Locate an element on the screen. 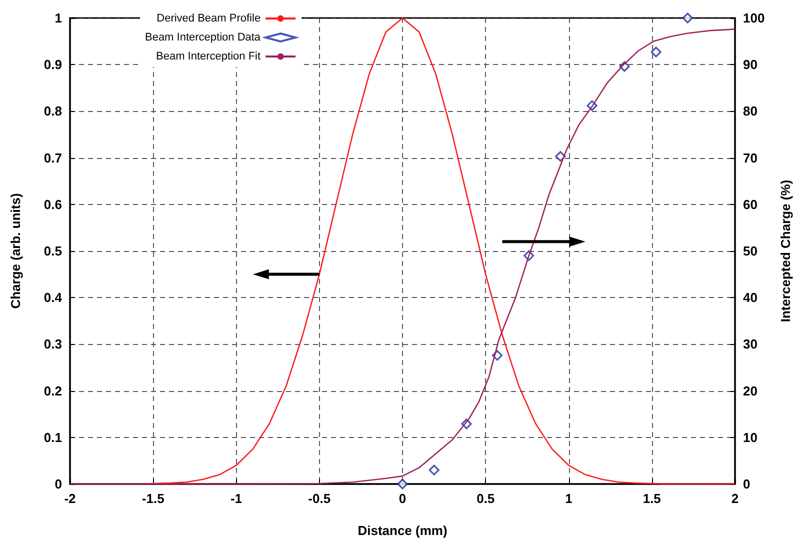 The width and height of the screenshot is (801, 559). y2-tick-label: 70 is located at coordinates (750, 158).